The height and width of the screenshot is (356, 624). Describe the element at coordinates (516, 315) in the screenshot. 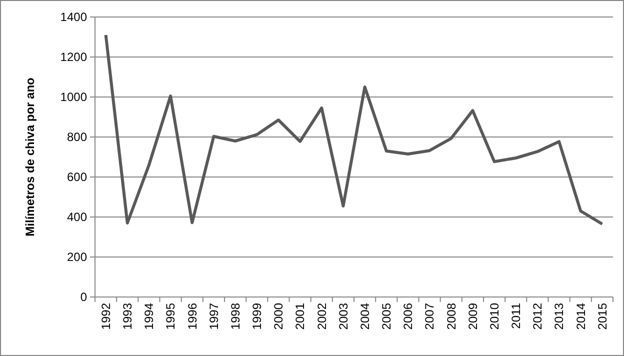

I see `x-tick-label: 2011` at that location.